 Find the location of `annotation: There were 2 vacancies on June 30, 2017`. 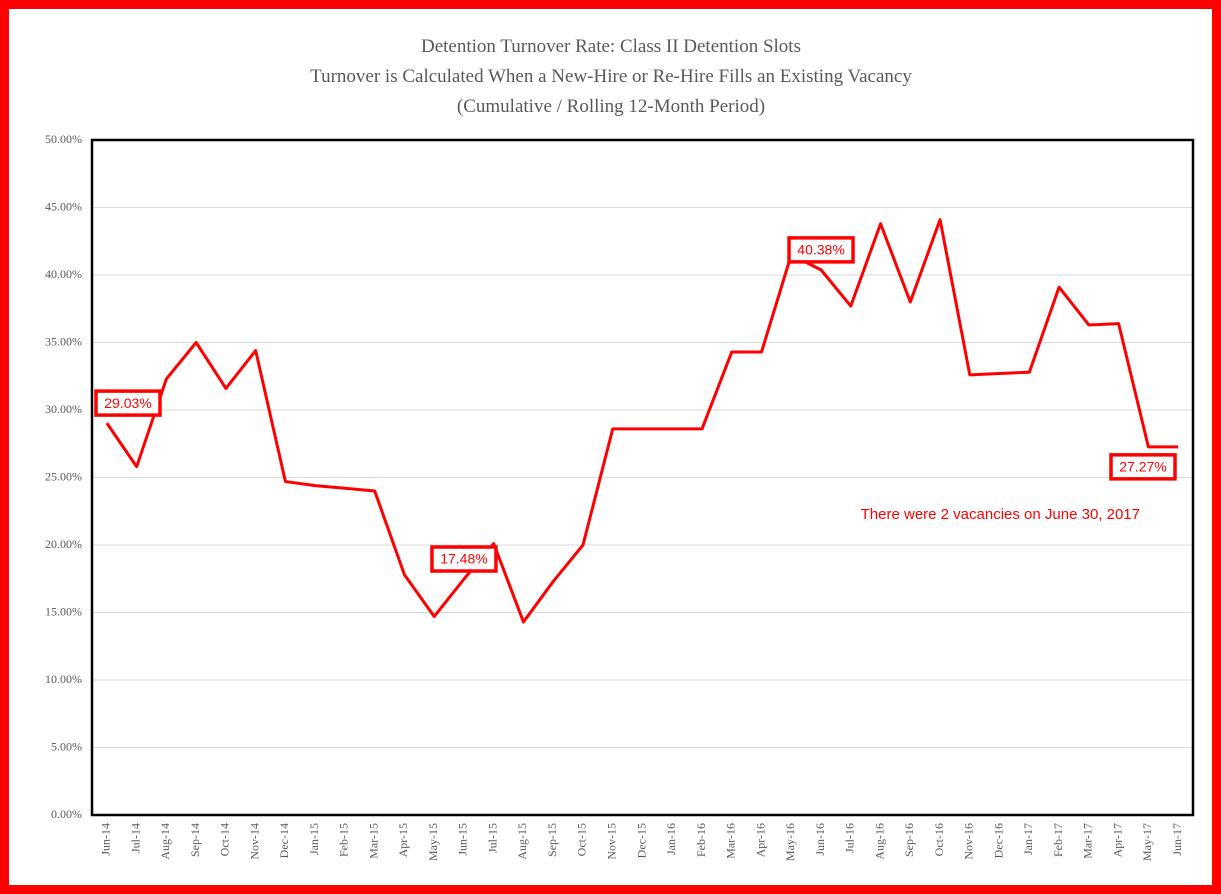

annotation: There were 2 vacancies on June 30, 2017 is located at coordinates (1000, 514).